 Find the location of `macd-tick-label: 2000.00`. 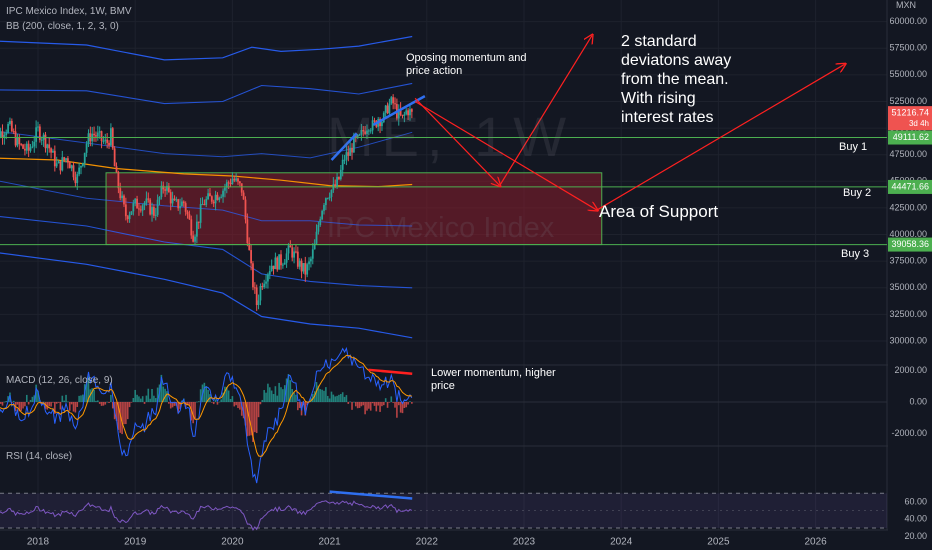

macd-tick-label: 2000.00 is located at coordinates (910, 370).